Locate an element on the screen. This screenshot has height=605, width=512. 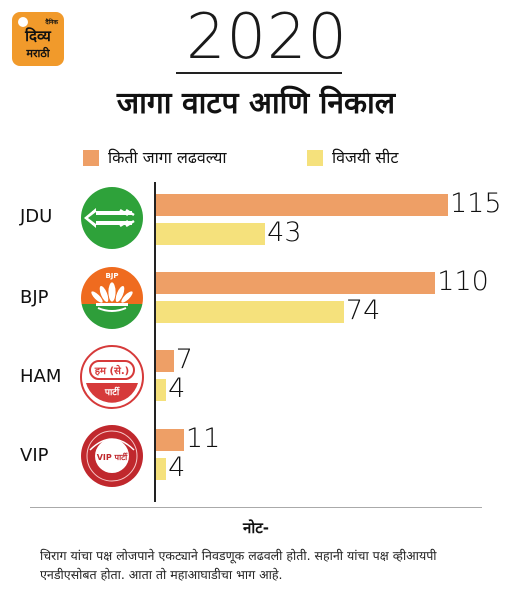
bjp-lotus-icon: BJP is located at coordinates (112, 298).